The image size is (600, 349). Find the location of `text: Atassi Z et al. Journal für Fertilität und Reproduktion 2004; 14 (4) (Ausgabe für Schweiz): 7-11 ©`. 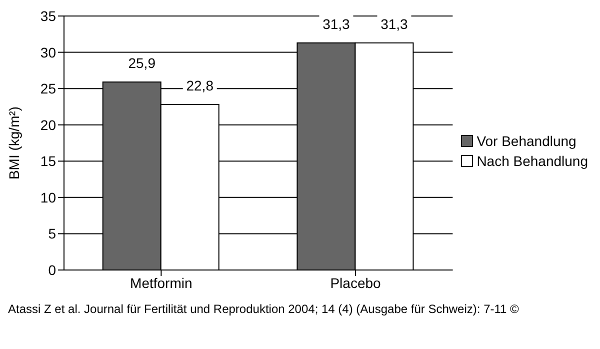

text: Atassi Z et al. Journal für Fertilität und Reproduktion 2004; 14 (4) (Ausgabe für Schweiz): 7-11 © is located at coordinates (263, 309).